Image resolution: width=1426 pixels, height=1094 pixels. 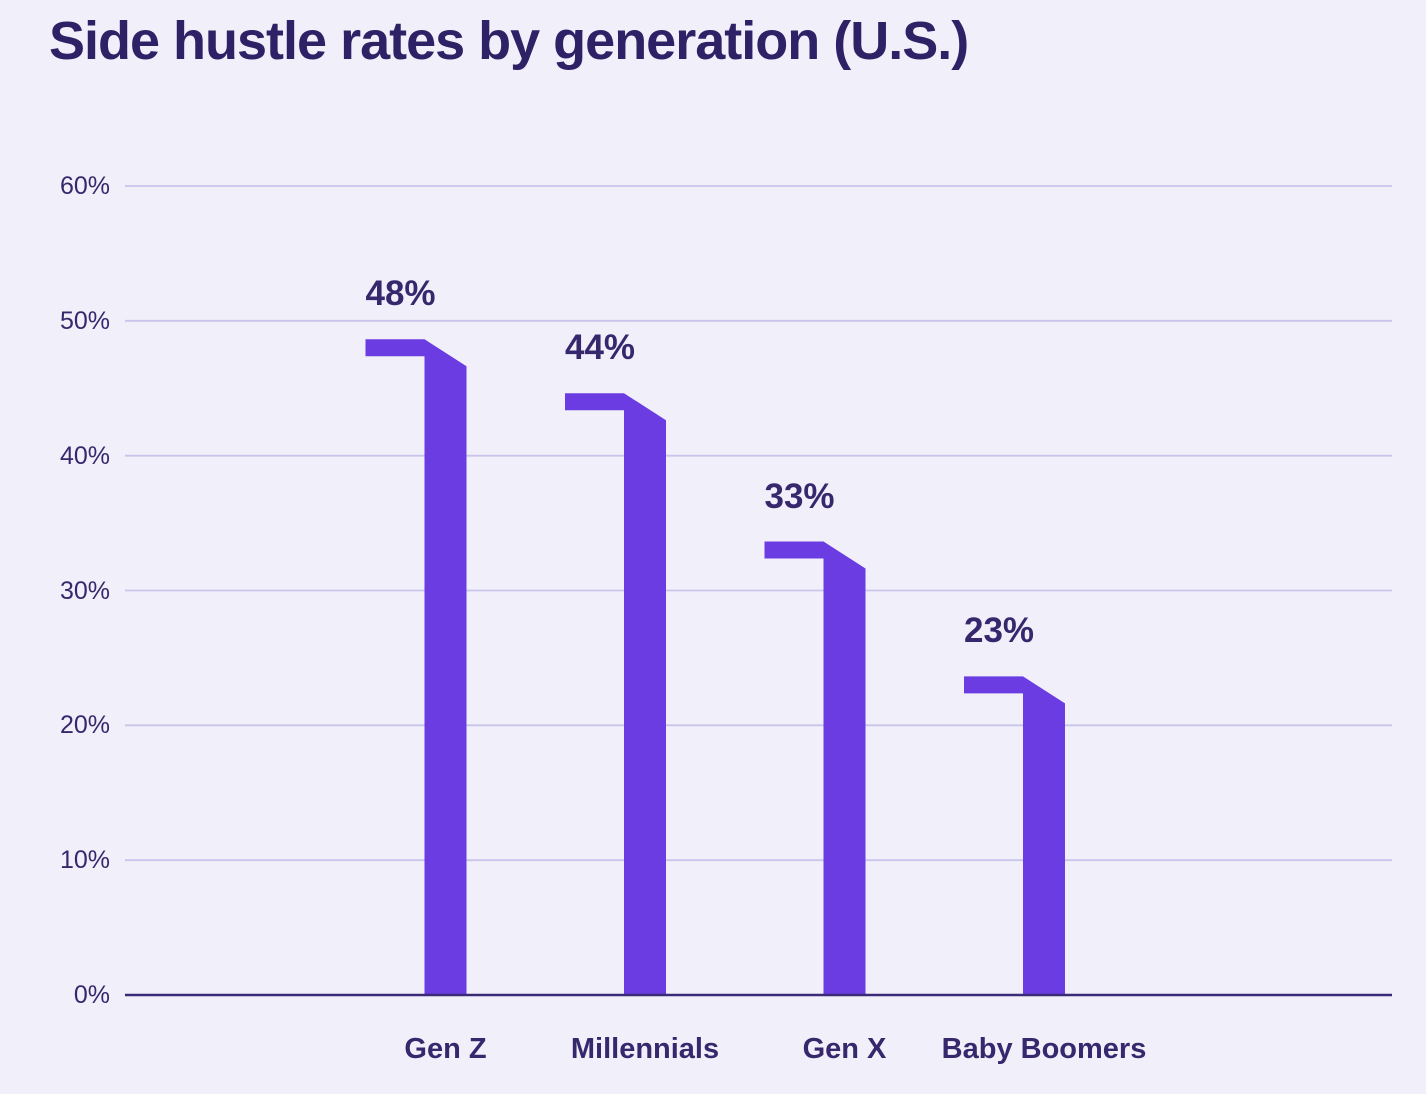 I want to click on value-label-gen-x: 33%, so click(x=799, y=496).